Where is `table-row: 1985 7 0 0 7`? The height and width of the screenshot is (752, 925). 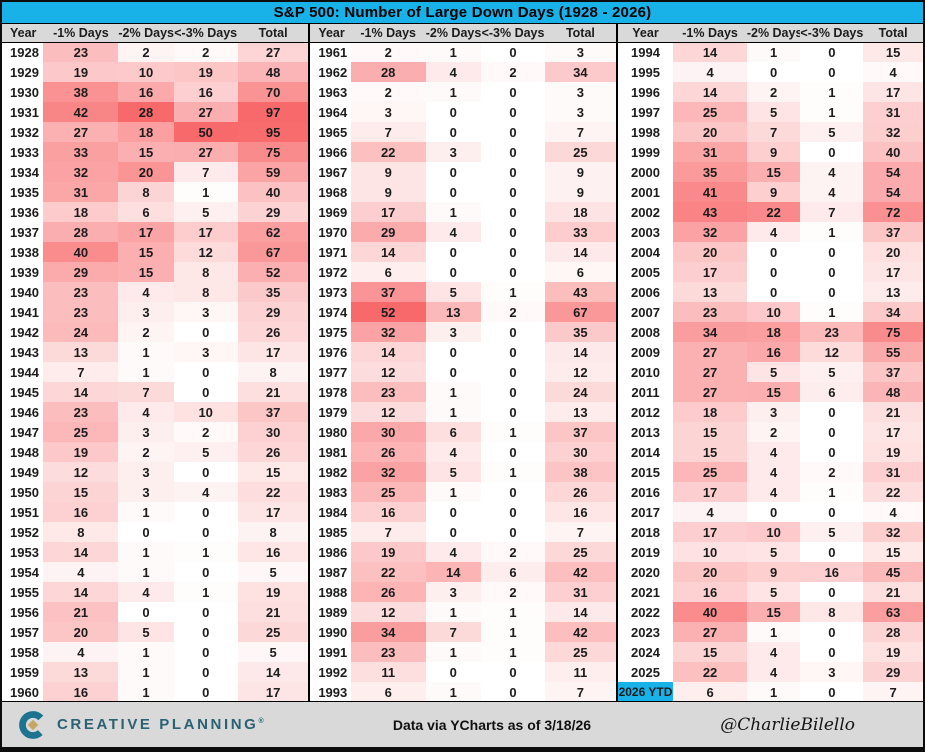
table-row: 1985 7 0 0 7 is located at coordinates (462, 532).